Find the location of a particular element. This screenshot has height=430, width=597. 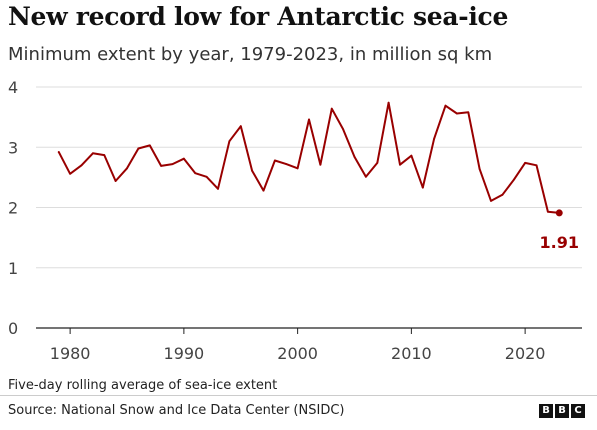

chart-title: New record low for Antarctic sea-ice is located at coordinates (258, 16).